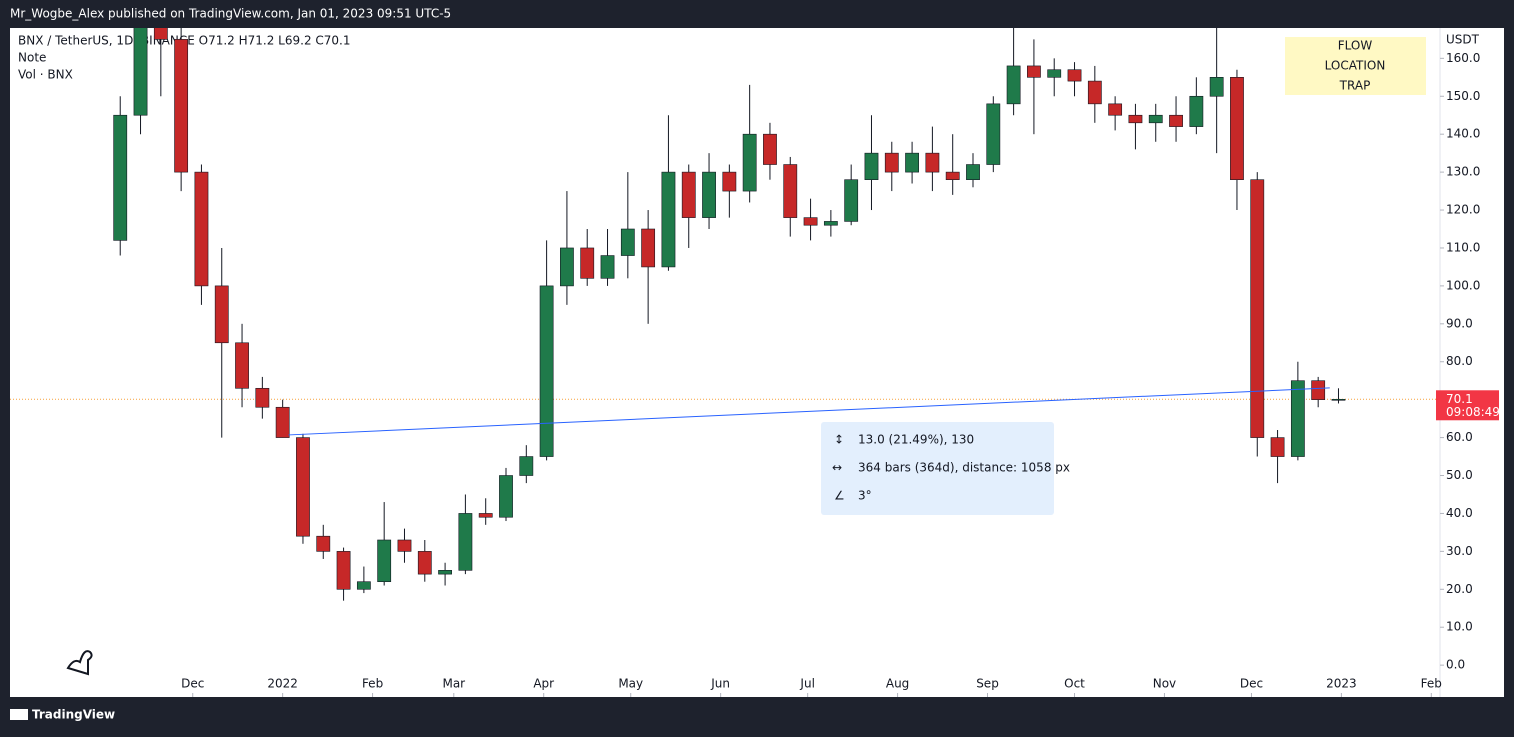 The width and height of the screenshot is (1514, 737). I want to click on x-tick-label: 2022, so click(282, 684).